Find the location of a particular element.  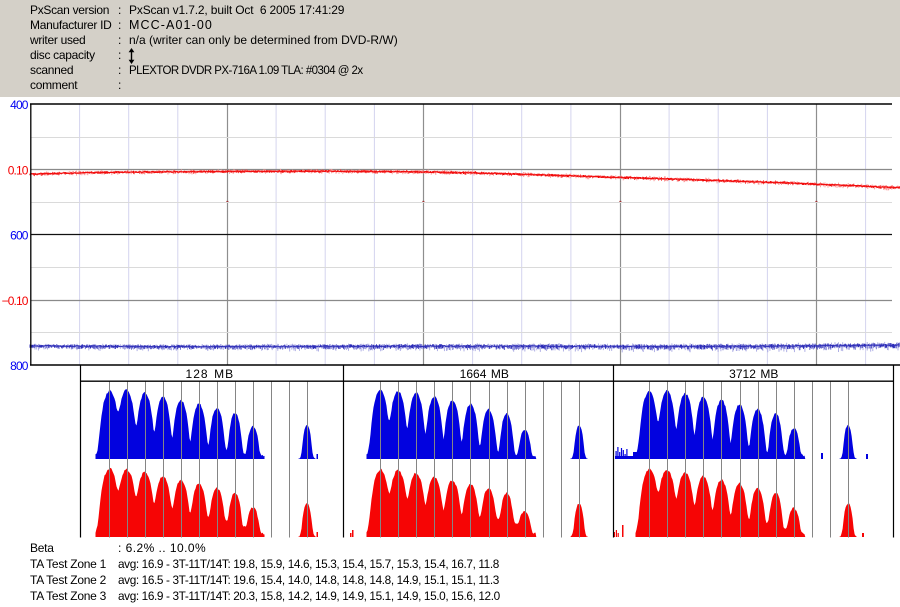

svg-text: −0.10 is located at coordinates (15, 301).